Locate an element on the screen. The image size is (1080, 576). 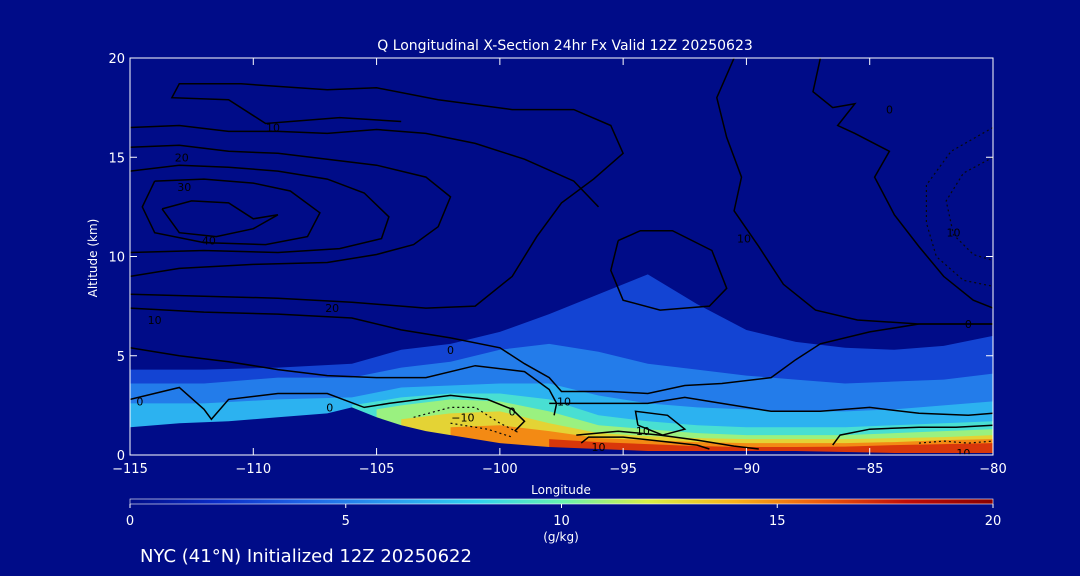
y-tick-label: 15 is located at coordinates (116, 158).